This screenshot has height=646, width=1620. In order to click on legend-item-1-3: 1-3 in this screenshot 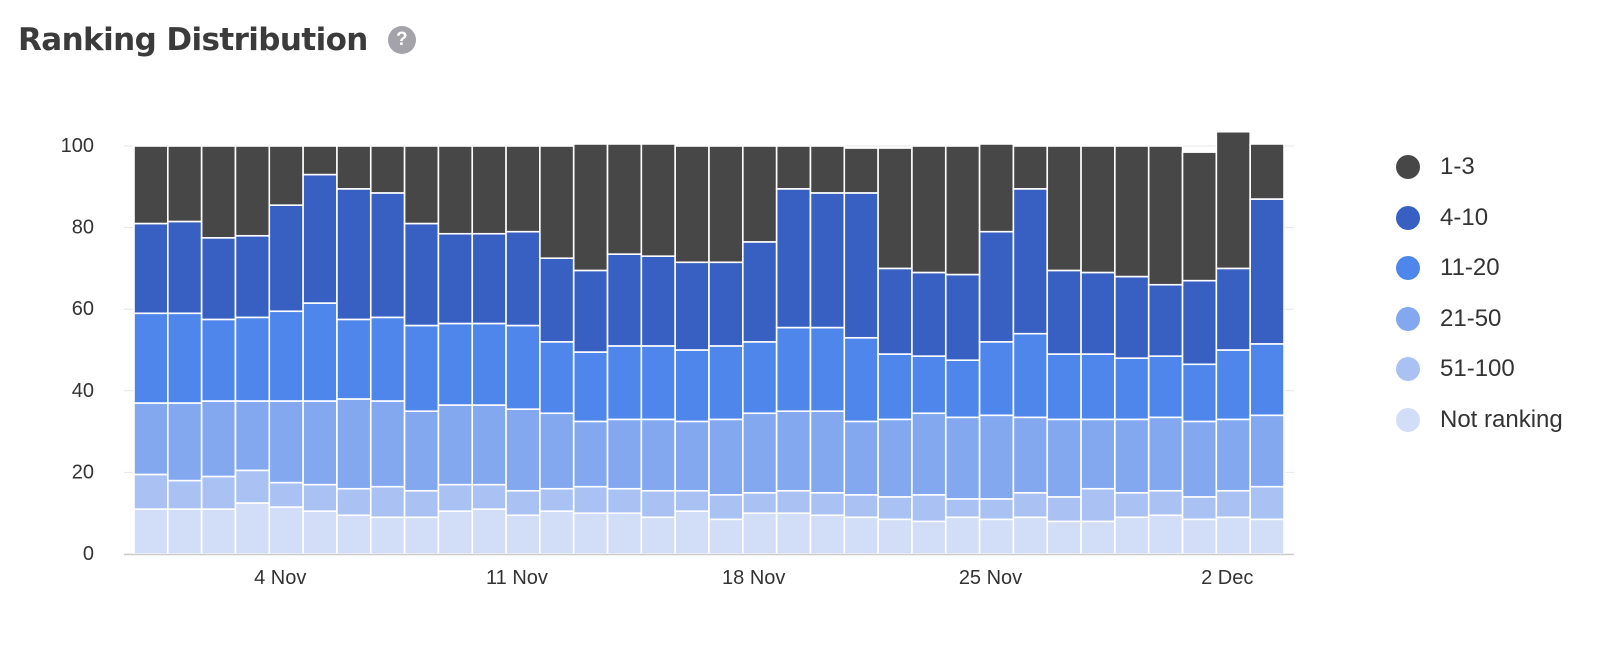, I will do `click(1479, 167)`.